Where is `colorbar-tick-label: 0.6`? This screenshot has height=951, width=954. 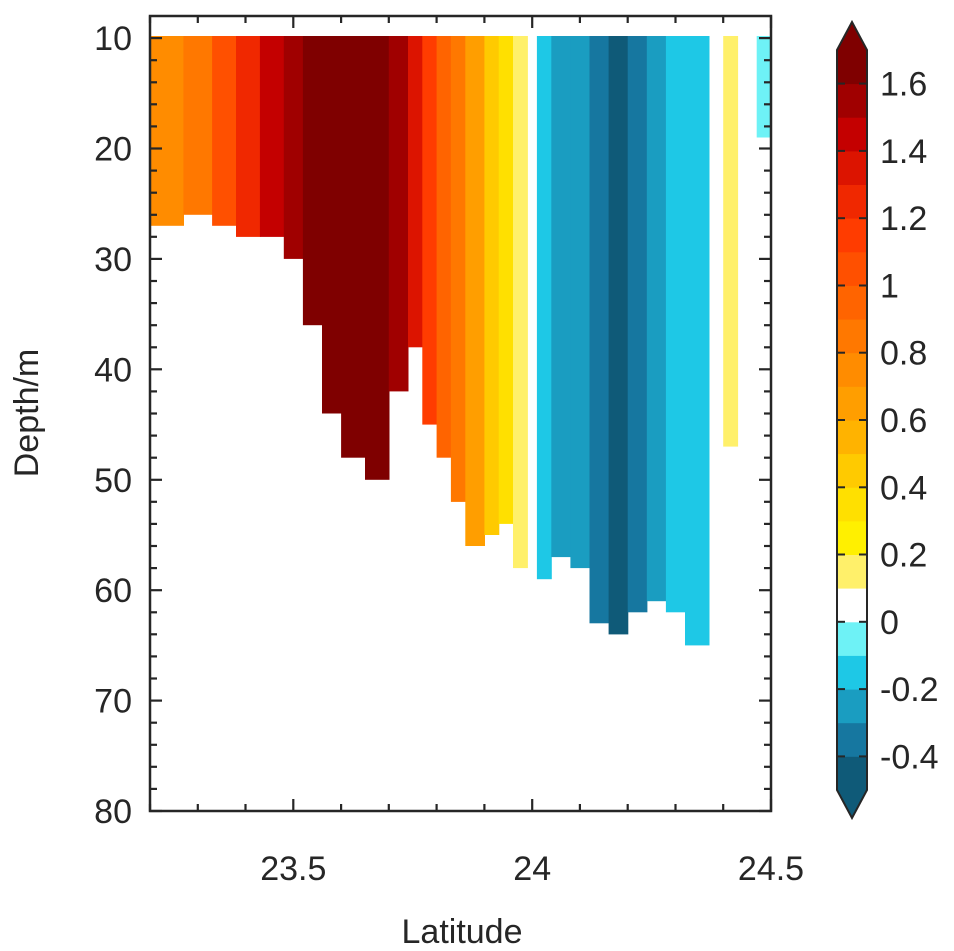
colorbar-tick-label: 0.6 is located at coordinates (903, 421).